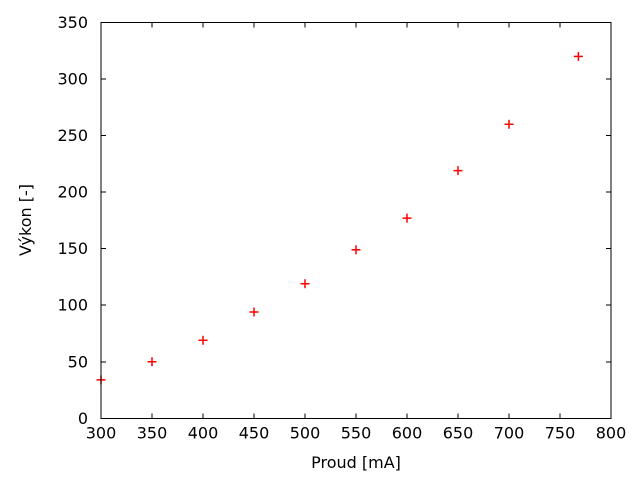 The image size is (640, 480). I want to click on x-tick-label: 400, so click(203, 432).